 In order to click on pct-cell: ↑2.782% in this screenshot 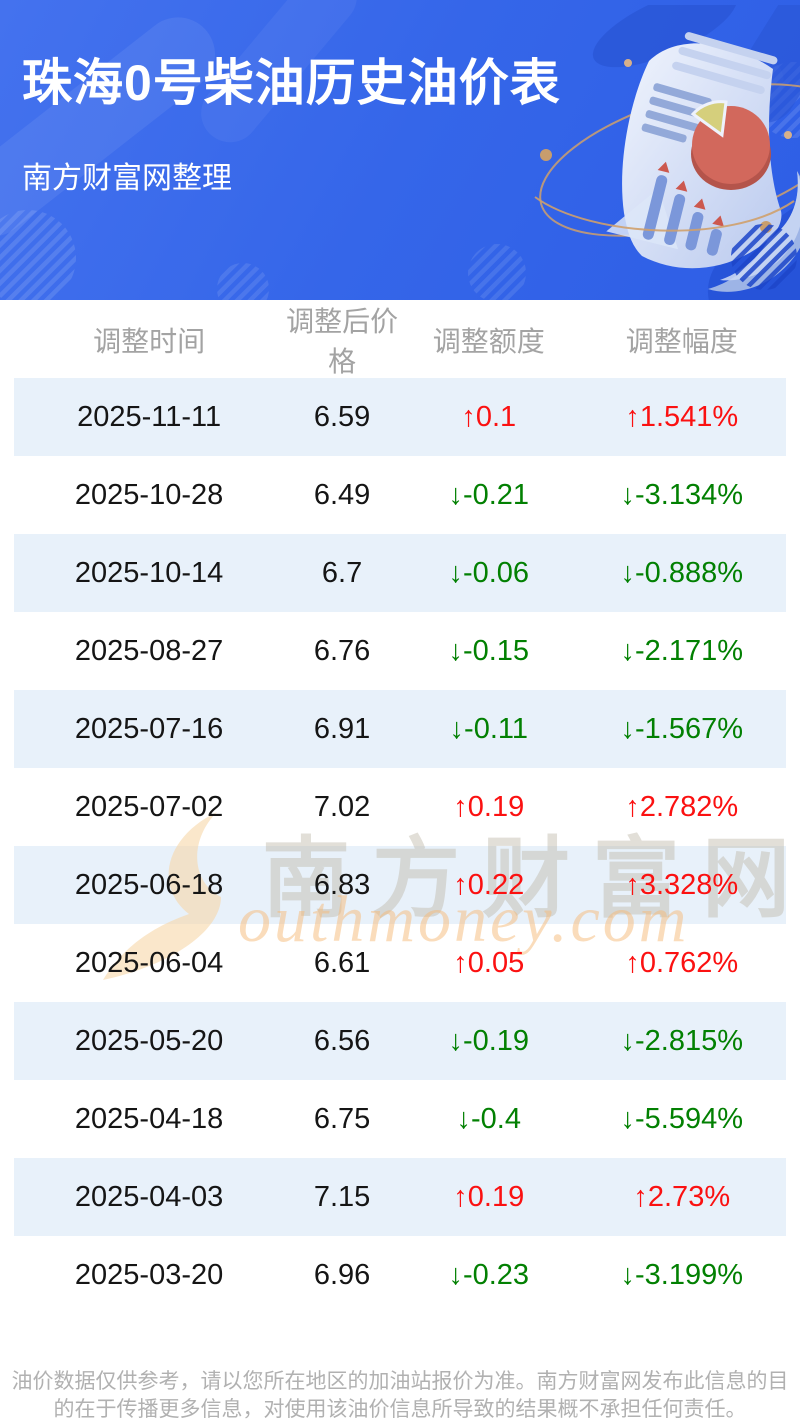, I will do `click(682, 806)`.